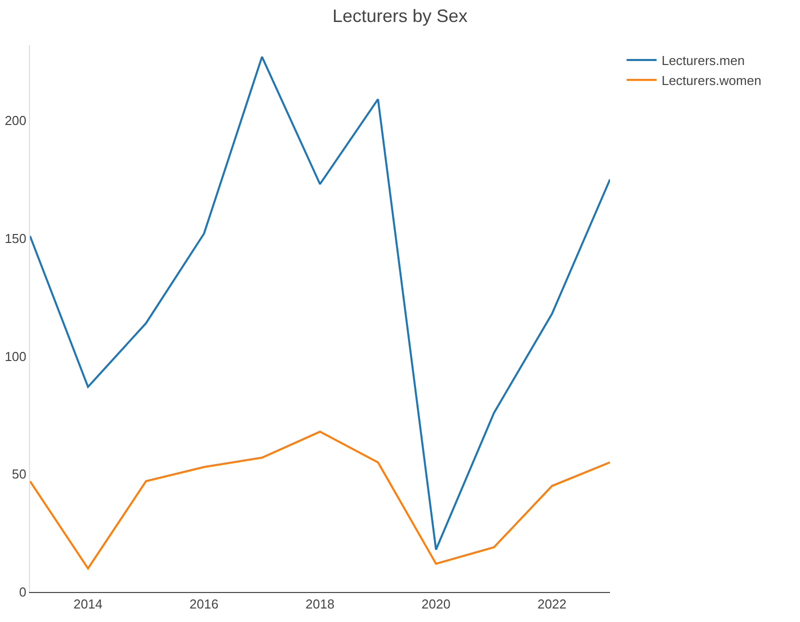 This screenshot has height=622, width=800. What do you see at coordinates (552, 604) in the screenshot?
I see `x-tick-label: 2022` at bounding box center [552, 604].